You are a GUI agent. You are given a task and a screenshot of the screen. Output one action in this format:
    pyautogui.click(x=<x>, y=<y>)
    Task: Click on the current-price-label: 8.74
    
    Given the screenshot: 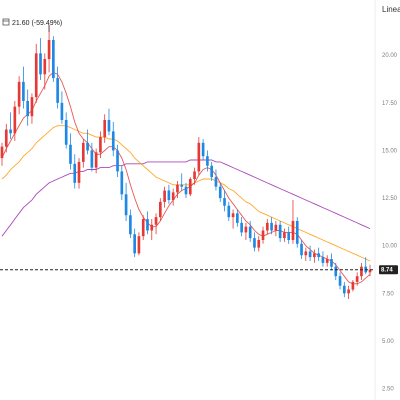 What is the action you would take?
    pyautogui.click(x=387, y=271)
    